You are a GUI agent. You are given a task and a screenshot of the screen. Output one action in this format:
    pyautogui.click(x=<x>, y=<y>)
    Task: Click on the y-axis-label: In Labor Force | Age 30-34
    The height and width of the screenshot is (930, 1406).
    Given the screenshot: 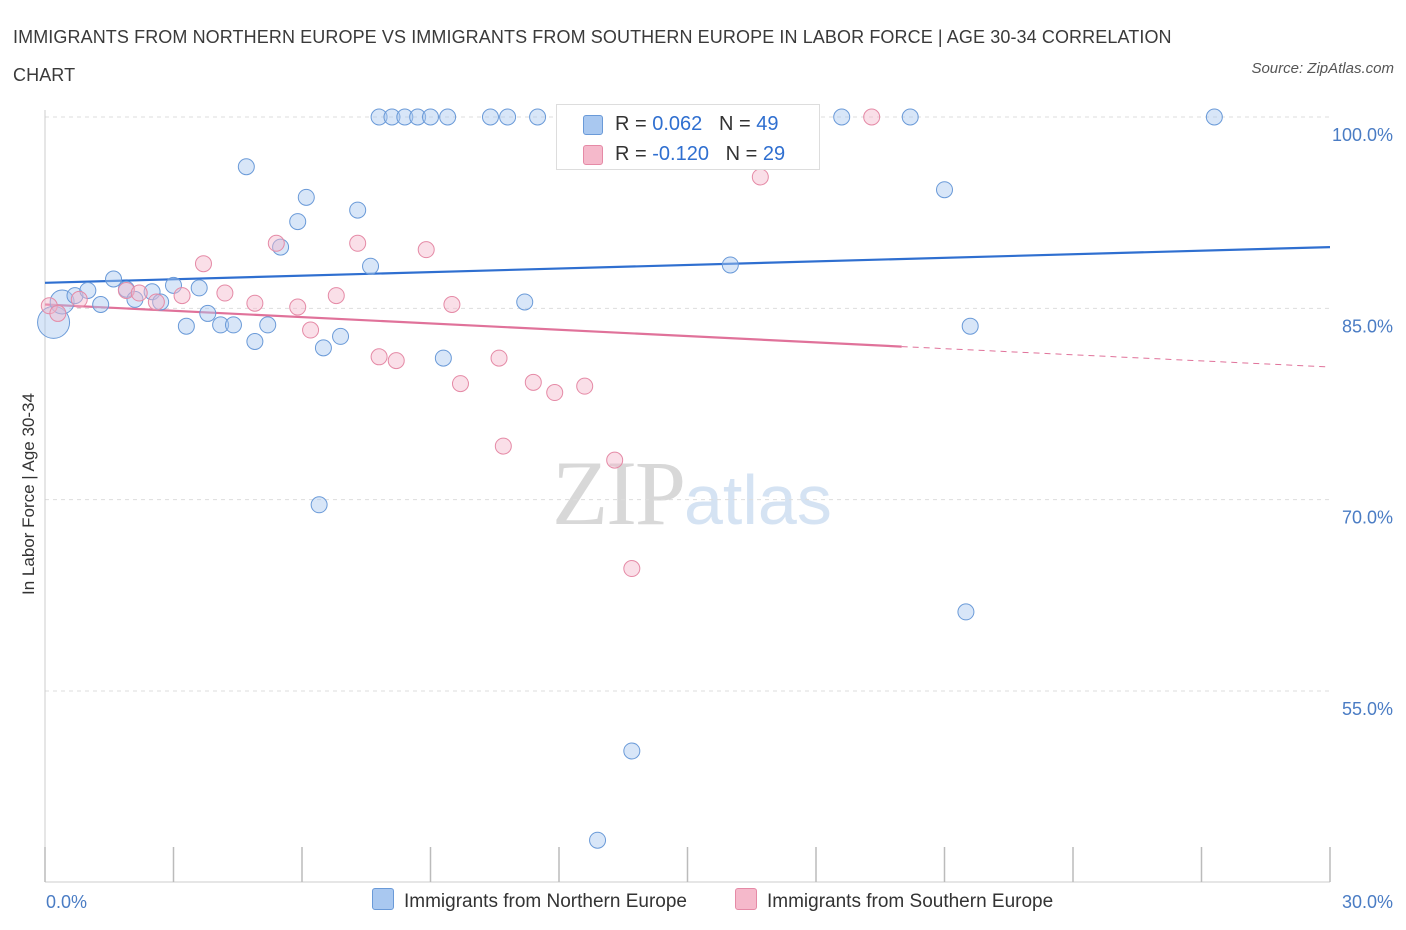 What is the action you would take?
    pyautogui.click(x=28, y=494)
    